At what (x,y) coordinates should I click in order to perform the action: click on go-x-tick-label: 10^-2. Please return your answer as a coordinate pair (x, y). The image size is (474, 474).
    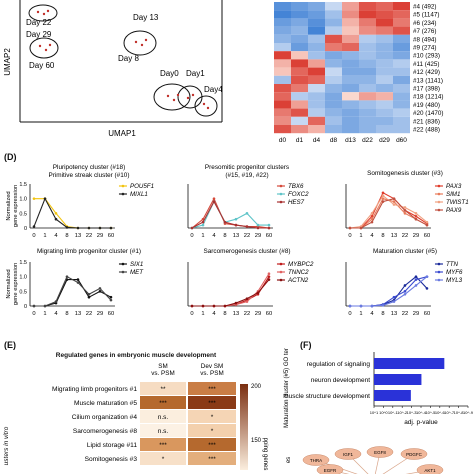
    Looking at the image, I should click on (402, 412).